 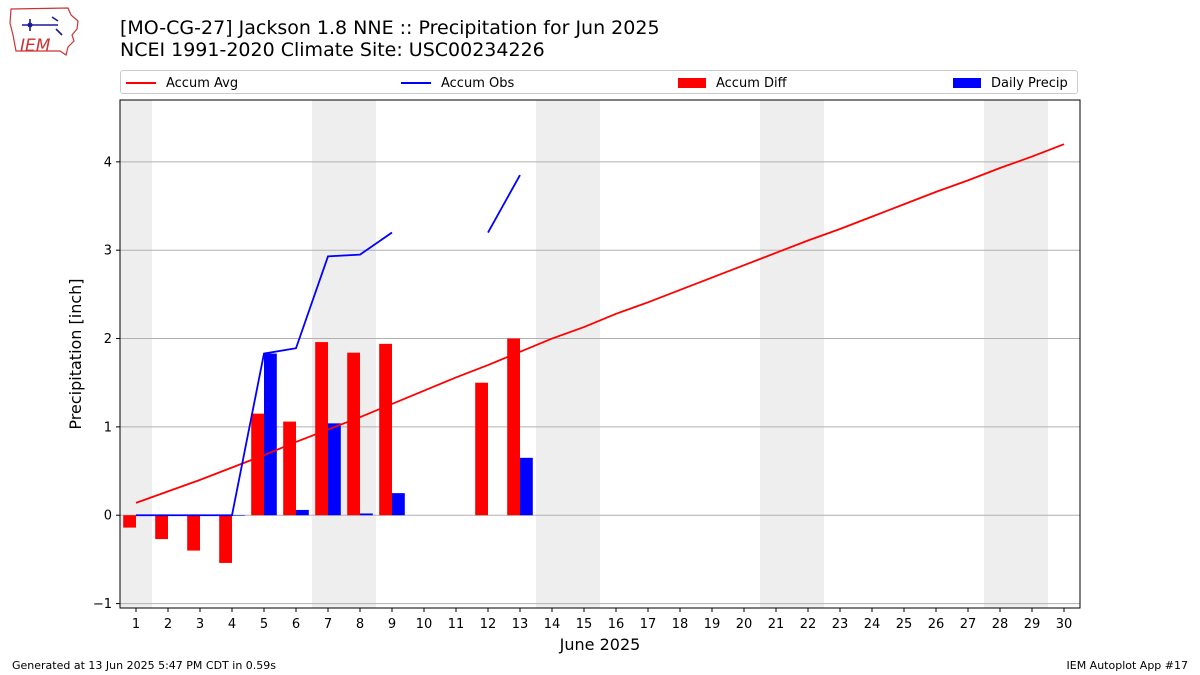 What do you see at coordinates (936, 624) in the screenshot?
I see `x-tick-label: 26` at bounding box center [936, 624].